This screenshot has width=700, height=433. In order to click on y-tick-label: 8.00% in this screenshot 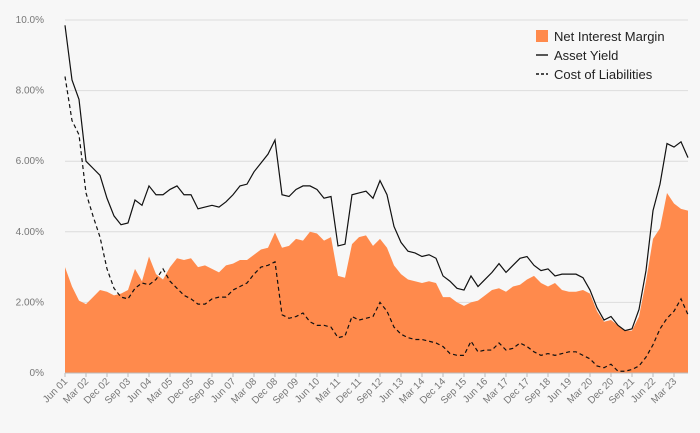, I will do `click(30, 91)`.